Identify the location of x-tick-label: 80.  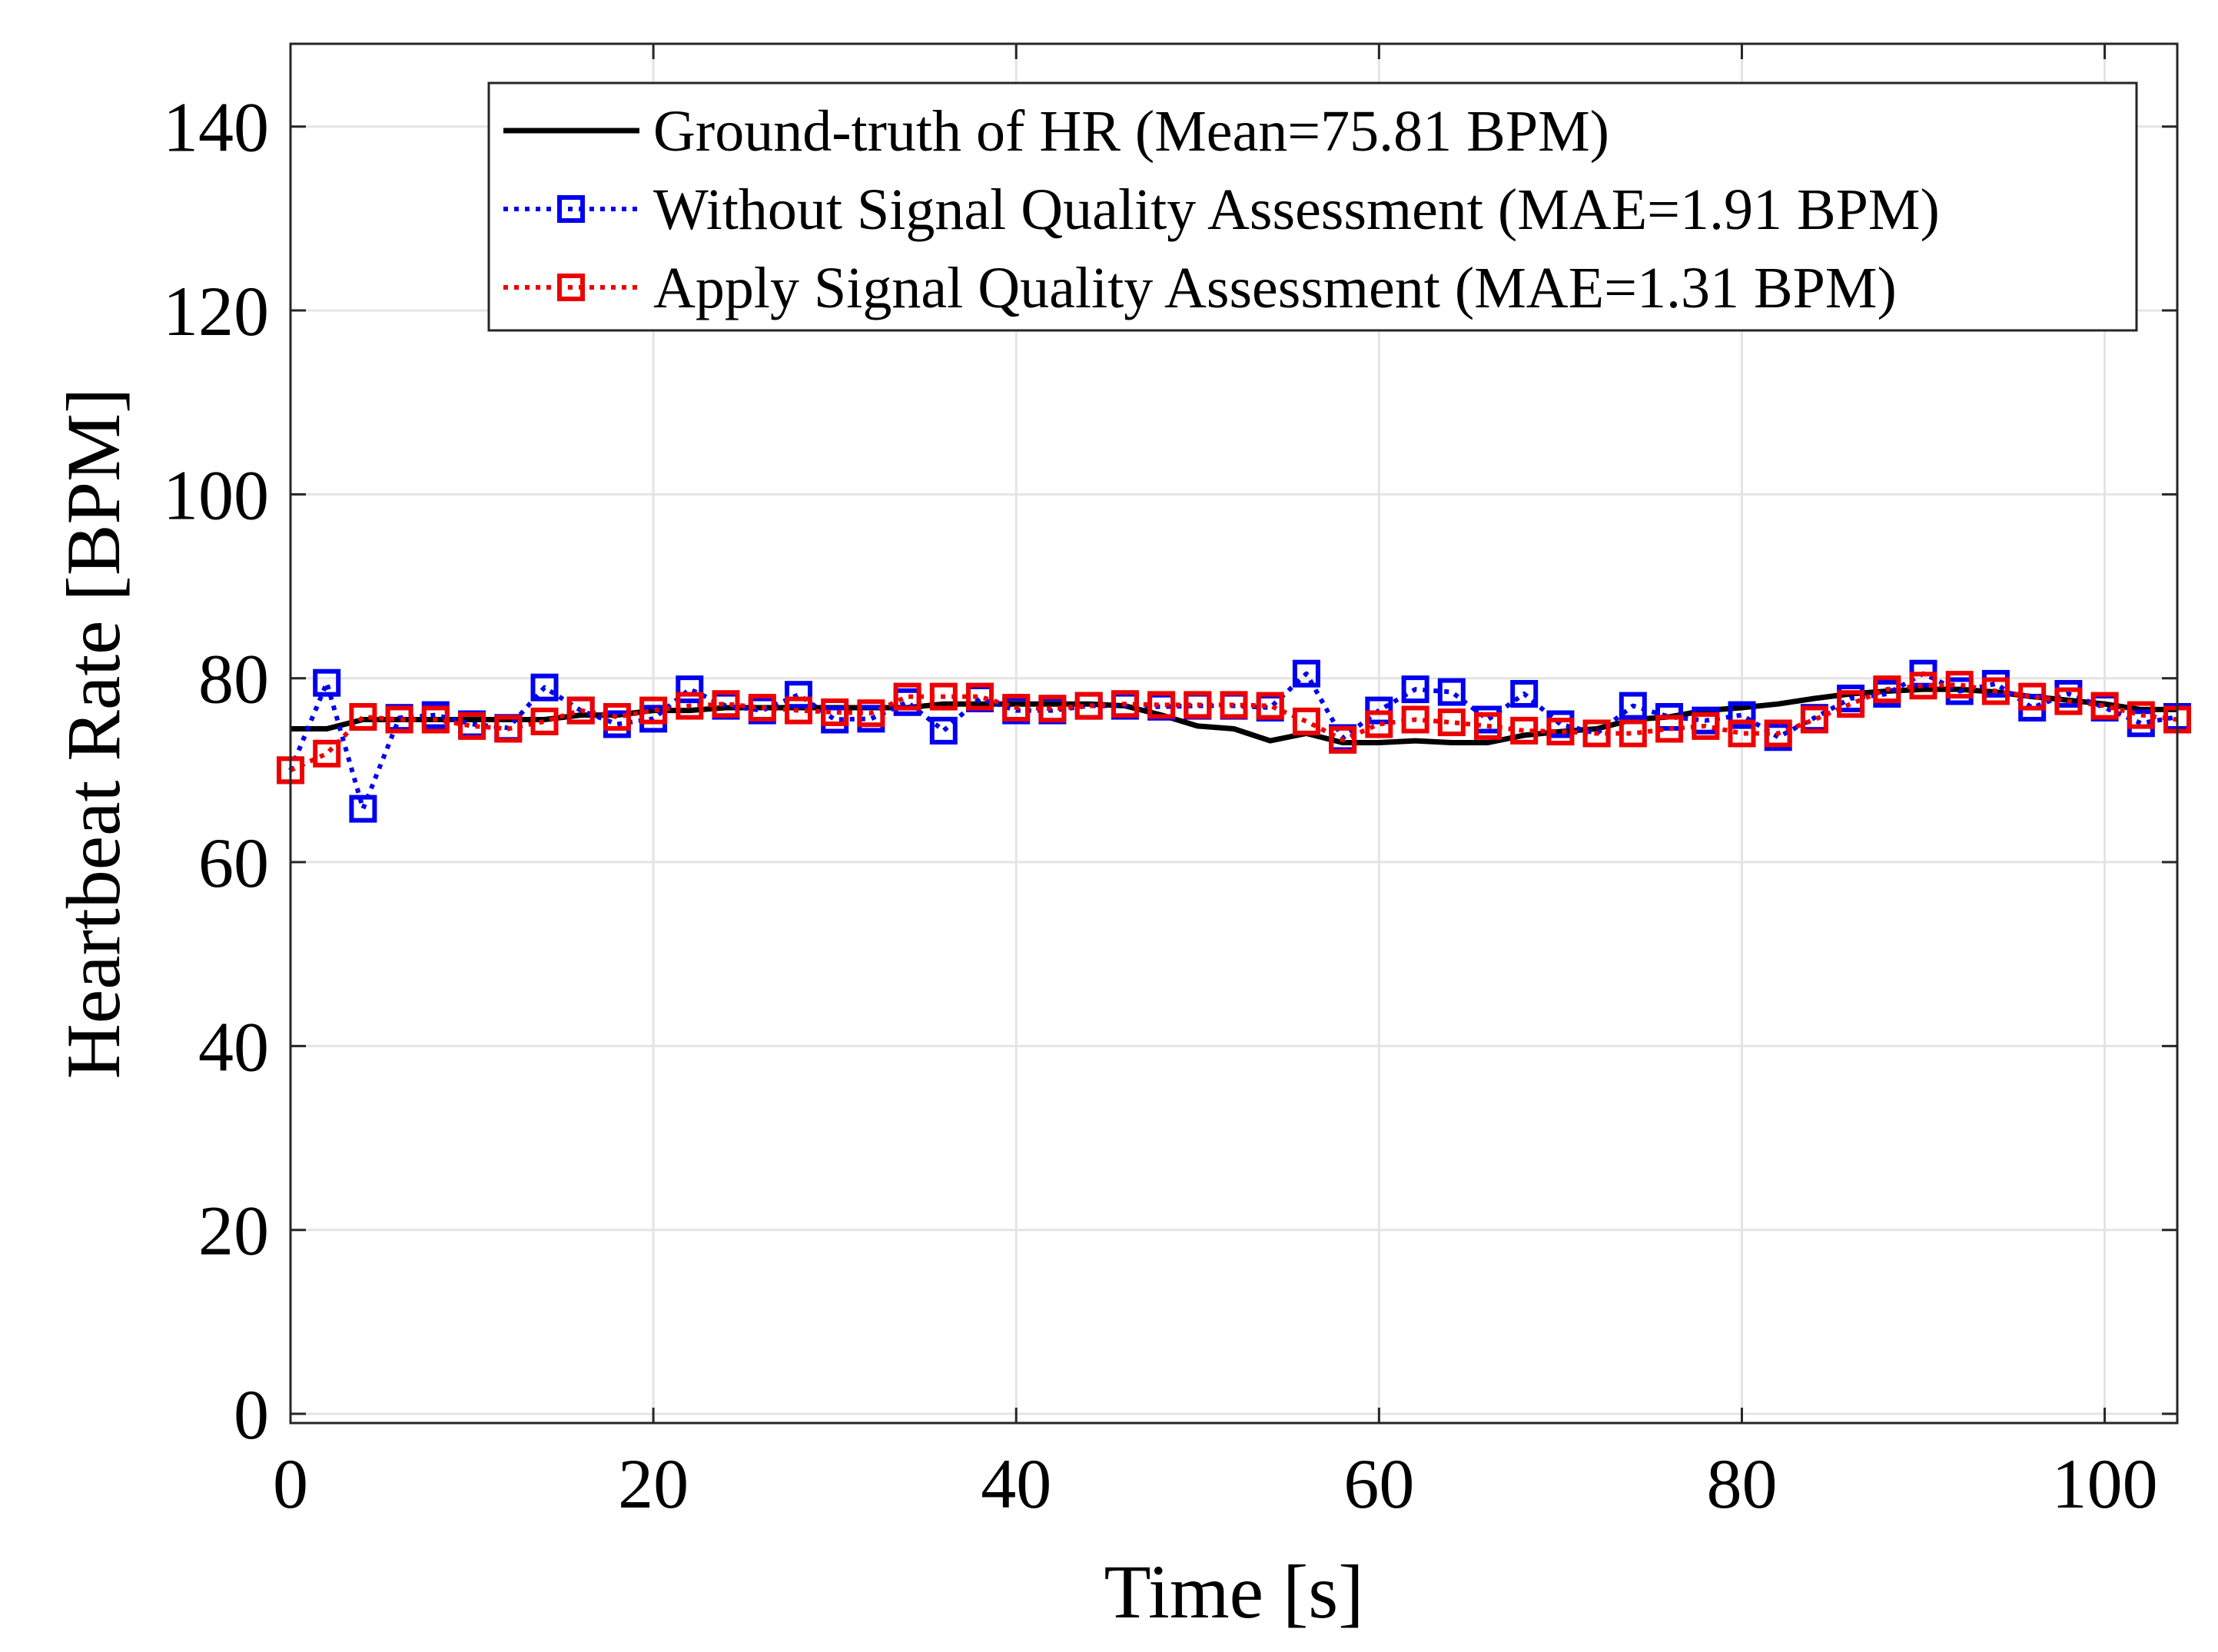
(1741, 1484).